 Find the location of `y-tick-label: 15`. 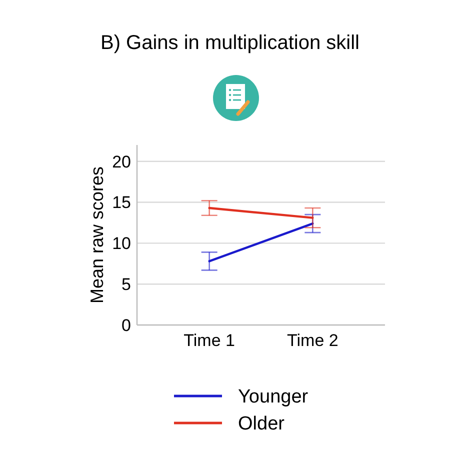

y-tick-label: 15 is located at coordinates (121, 202).